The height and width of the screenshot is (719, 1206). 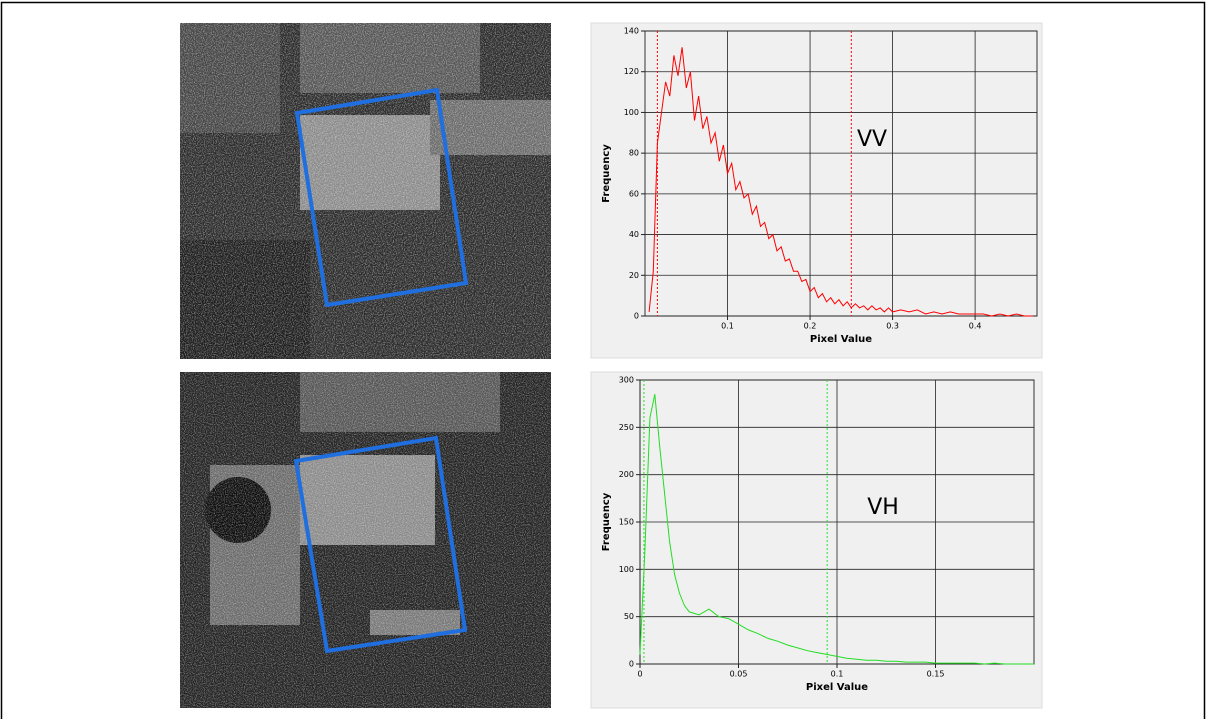 I want to click on x-tick-label: 0.3, so click(x=892, y=326).